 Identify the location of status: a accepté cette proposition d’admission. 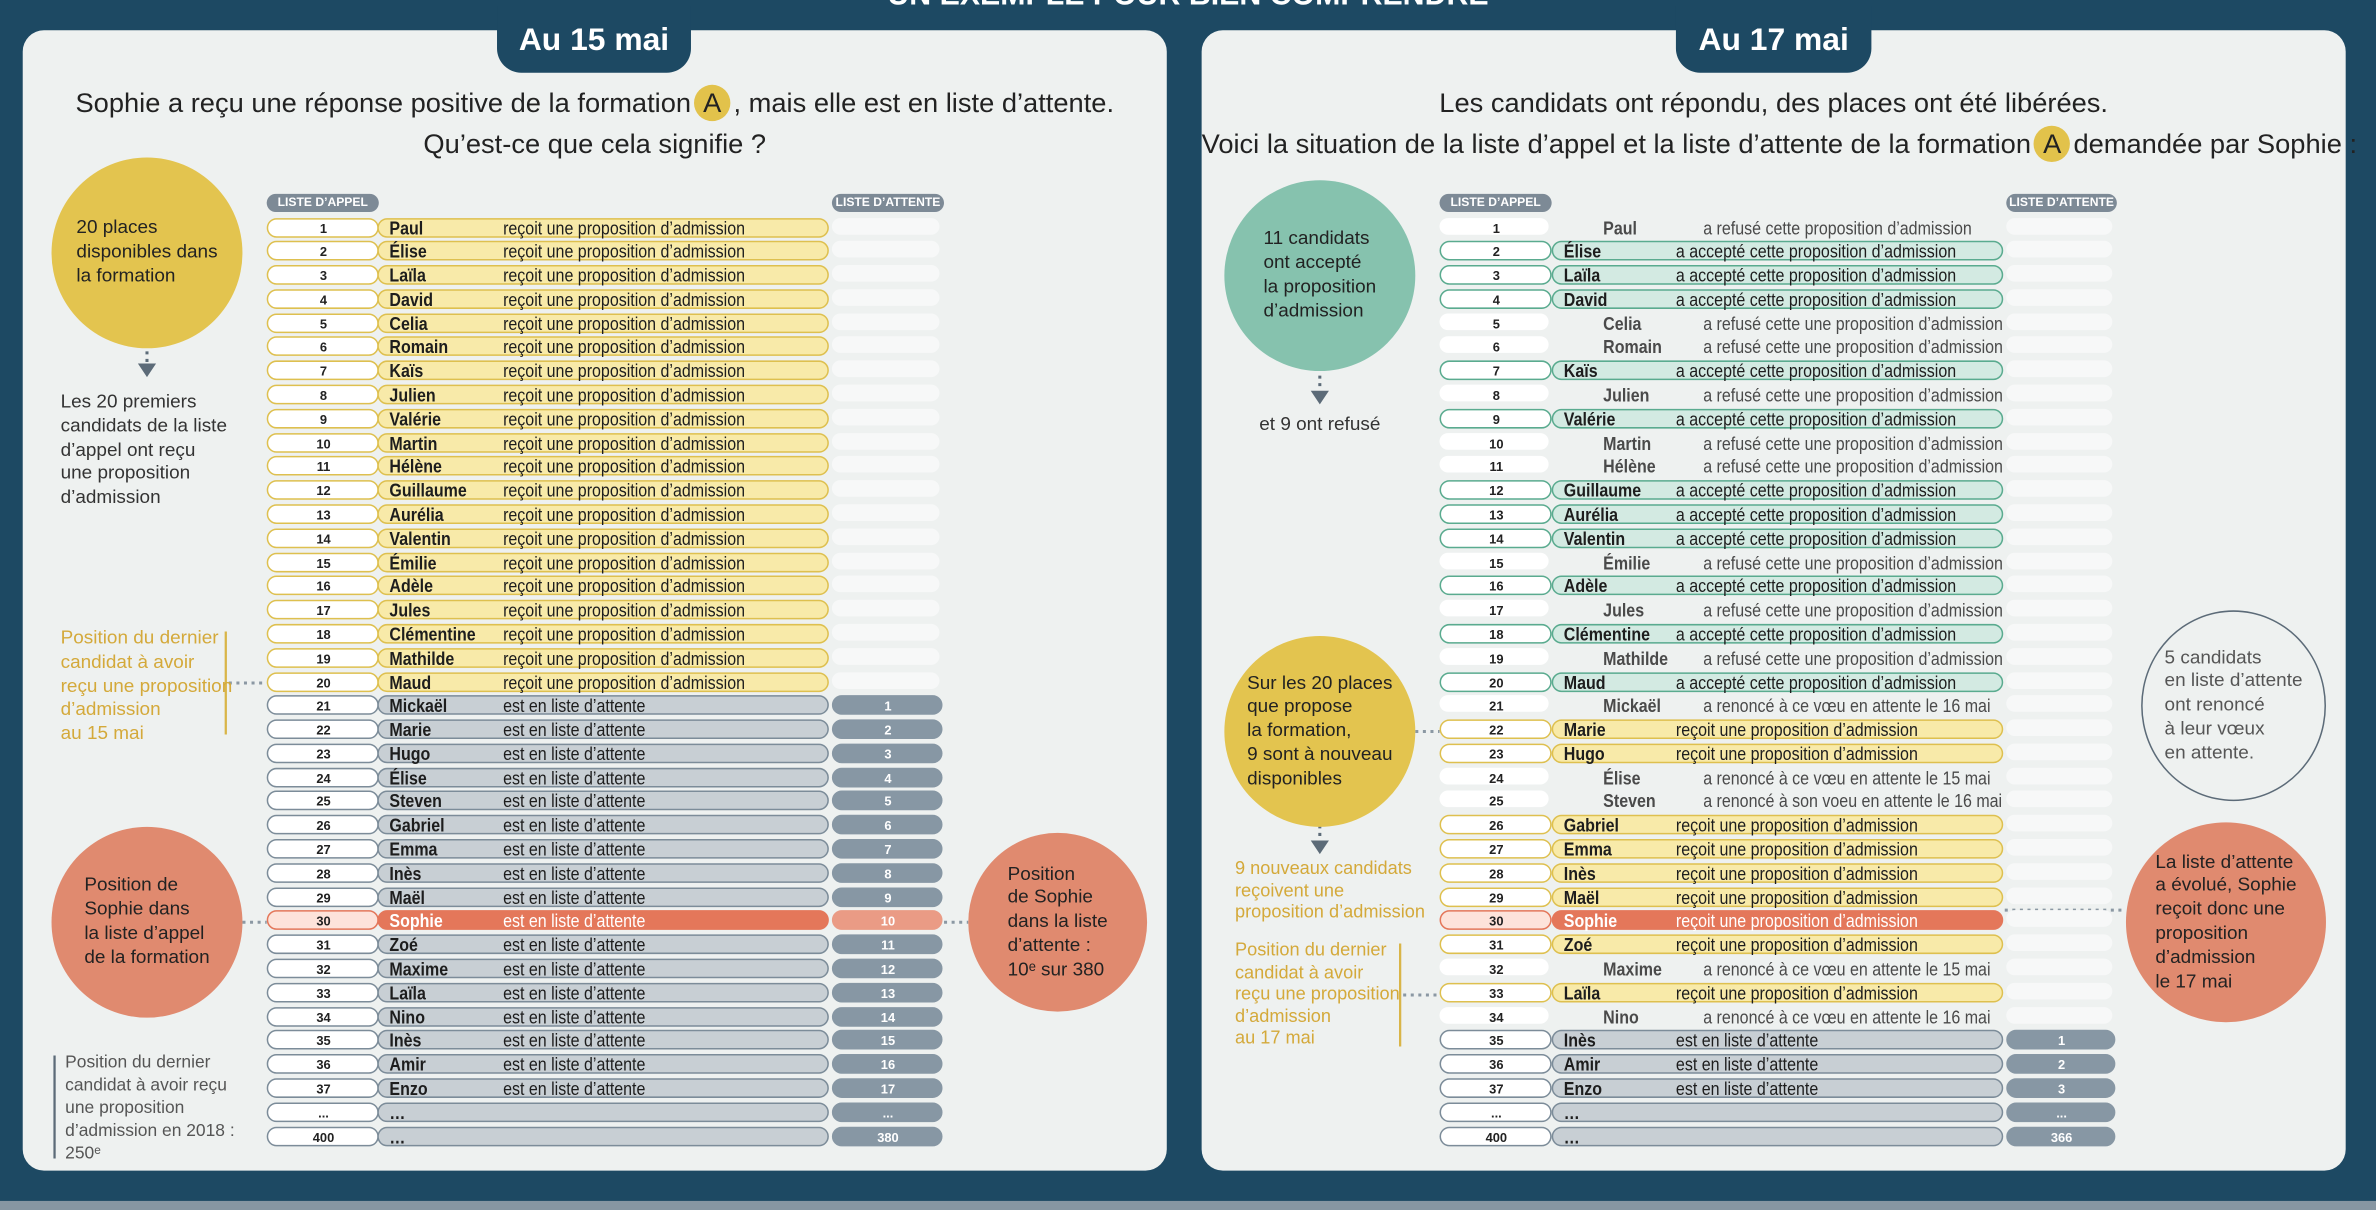
(1816, 252).